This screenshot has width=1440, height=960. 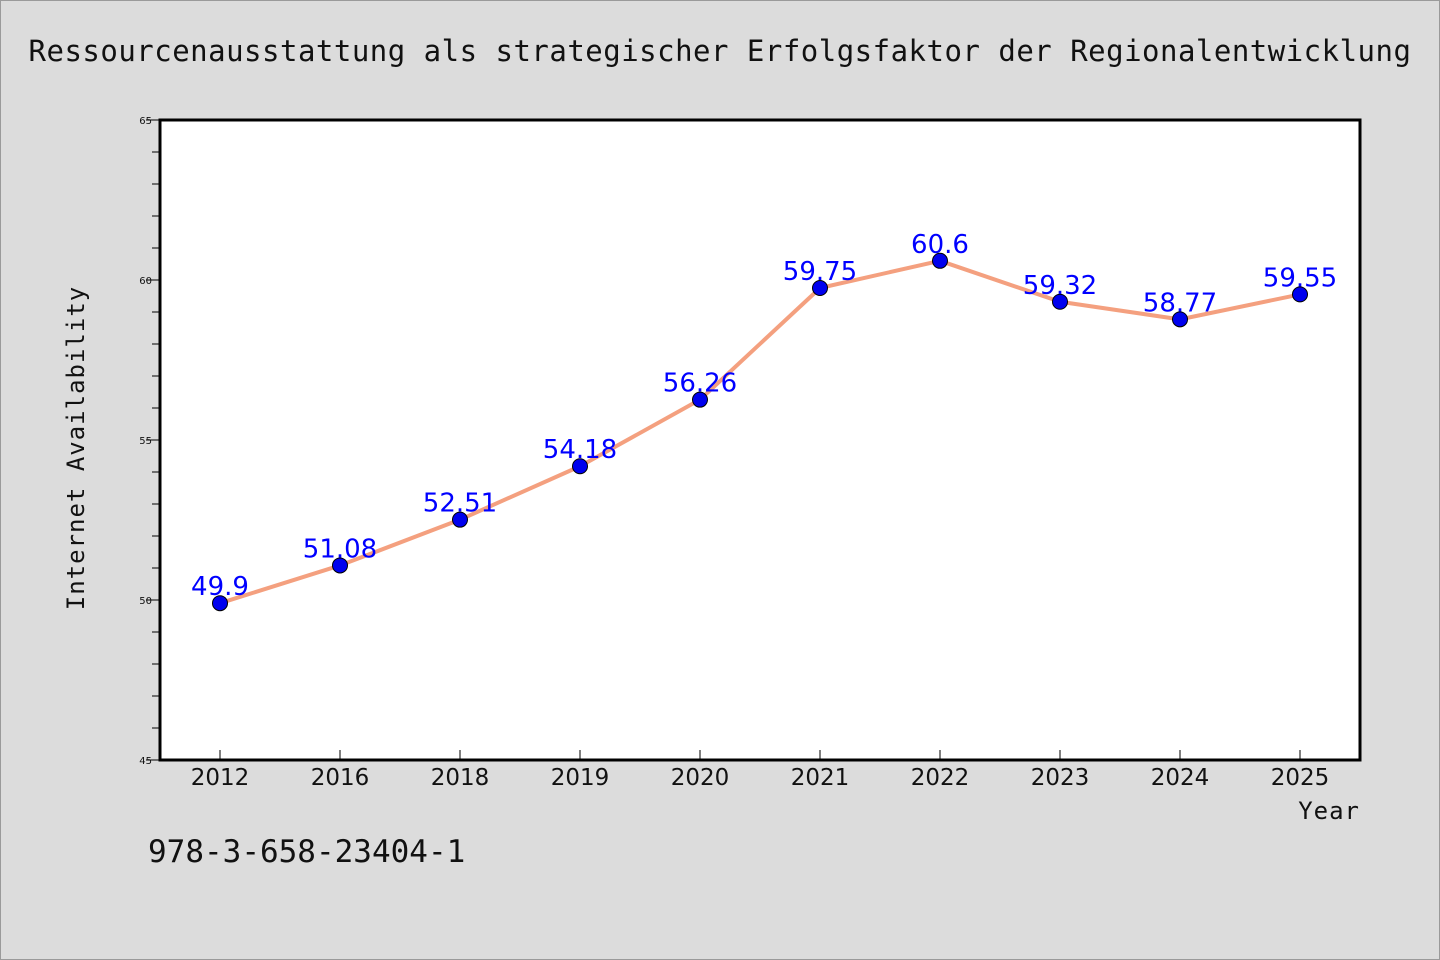 I want to click on y-tick-label: 55, so click(x=145, y=441).